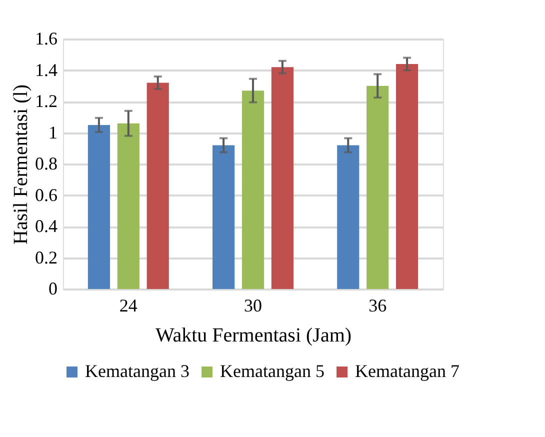  What do you see at coordinates (53, 288) in the screenshot?
I see `y-tick-label: 0` at bounding box center [53, 288].